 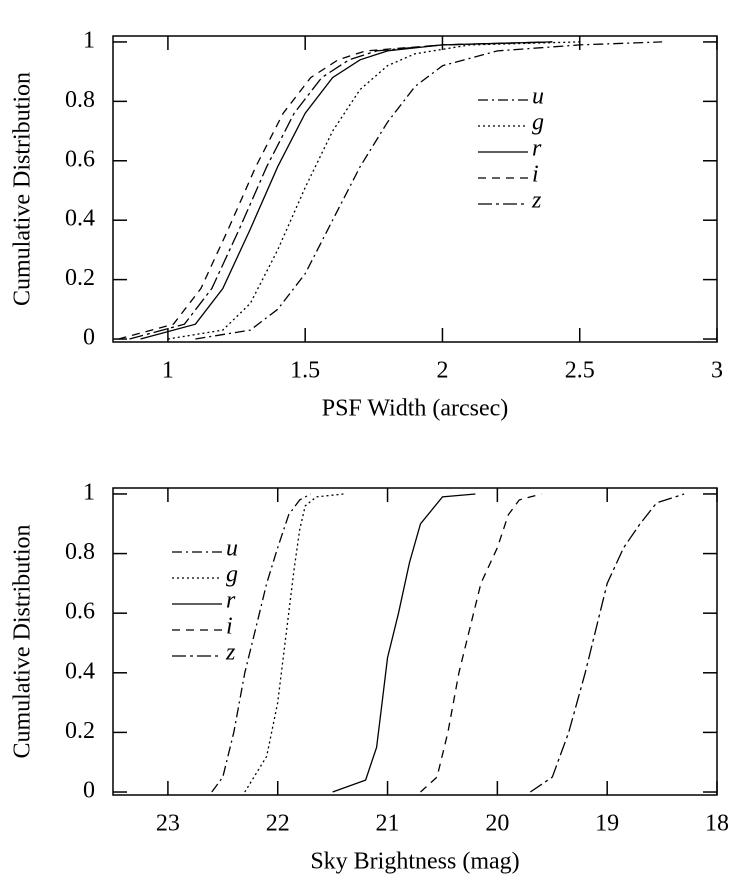 What do you see at coordinates (717, 824) in the screenshot?
I see `x-tick-label: 18` at bounding box center [717, 824].